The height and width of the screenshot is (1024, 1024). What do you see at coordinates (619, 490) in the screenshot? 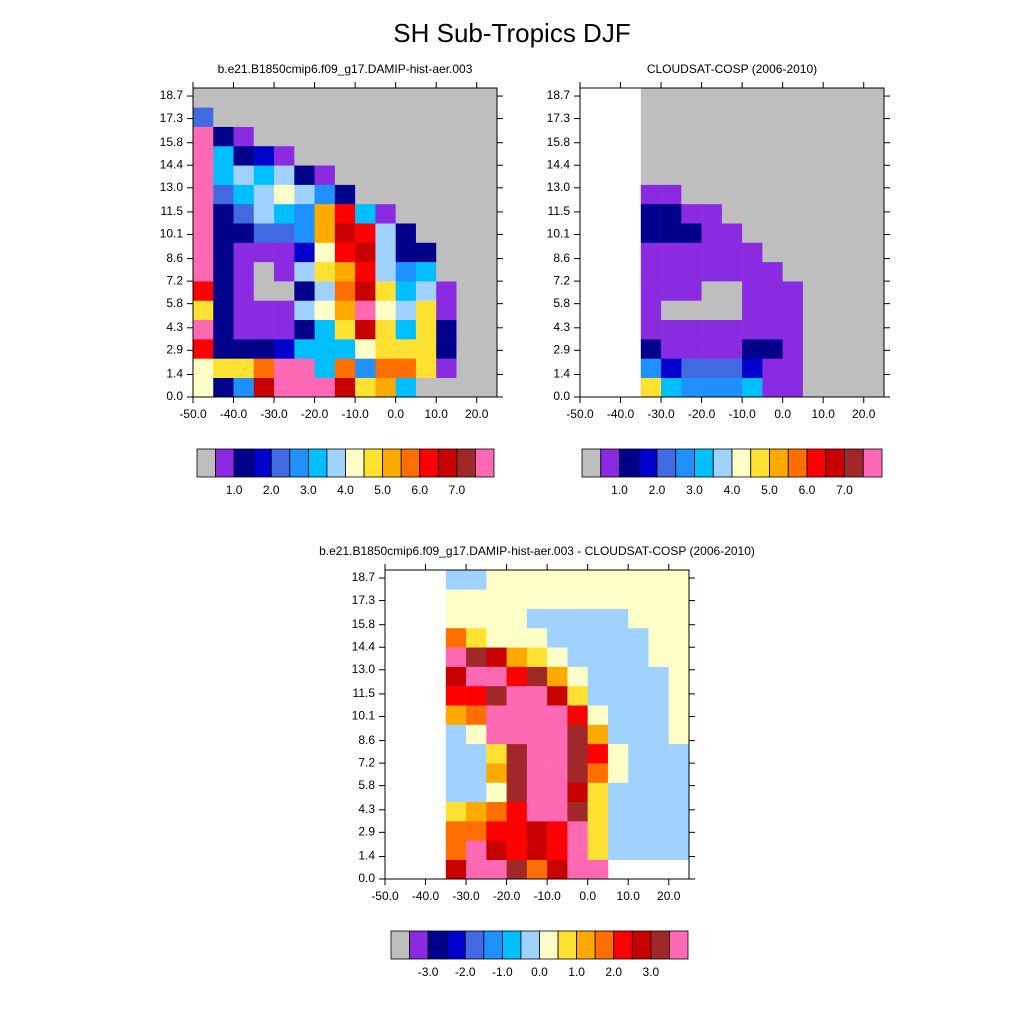
I see `colorbar-label: 1.0` at bounding box center [619, 490].